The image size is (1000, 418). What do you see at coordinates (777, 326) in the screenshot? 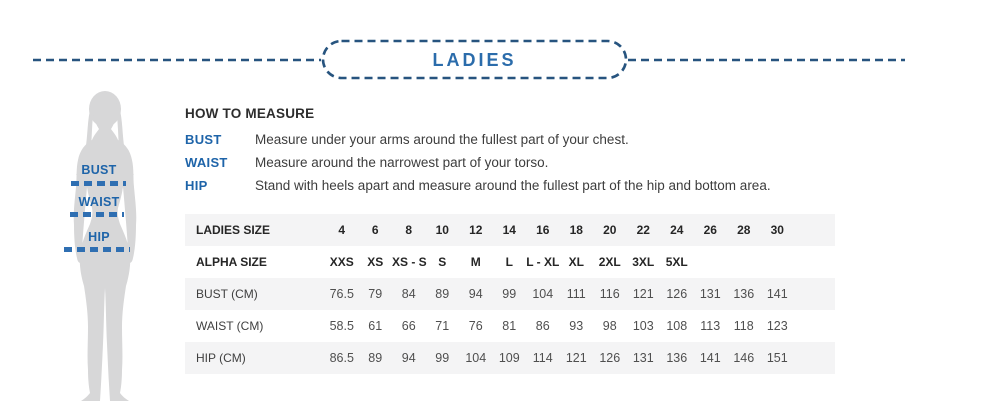
I see `size-table-cell: 123` at bounding box center [777, 326].